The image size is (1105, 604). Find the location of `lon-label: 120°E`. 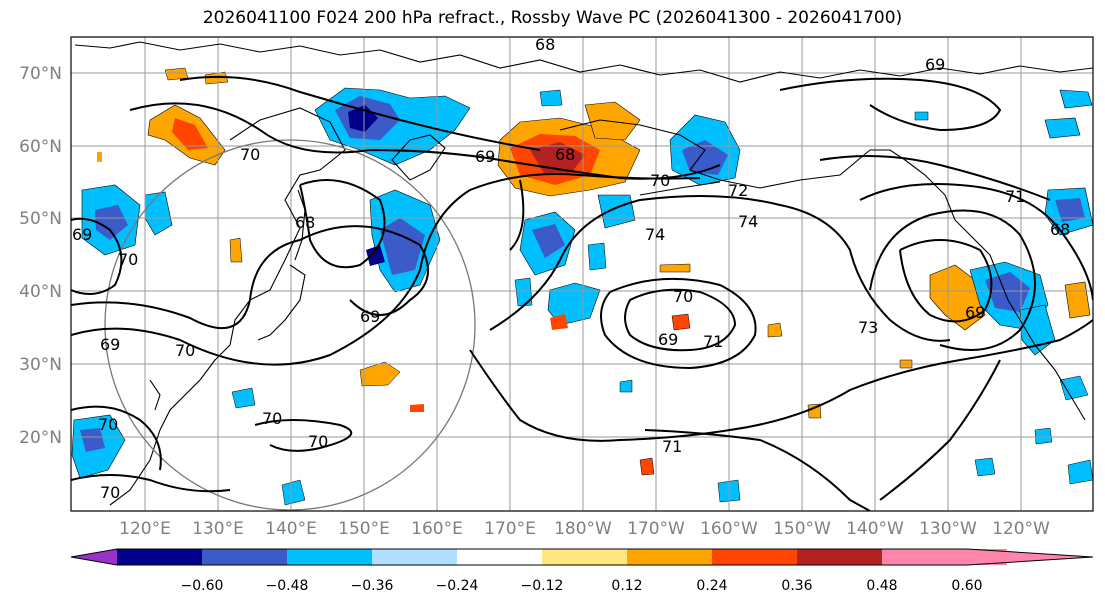

lon-label: 120°E is located at coordinates (145, 529).